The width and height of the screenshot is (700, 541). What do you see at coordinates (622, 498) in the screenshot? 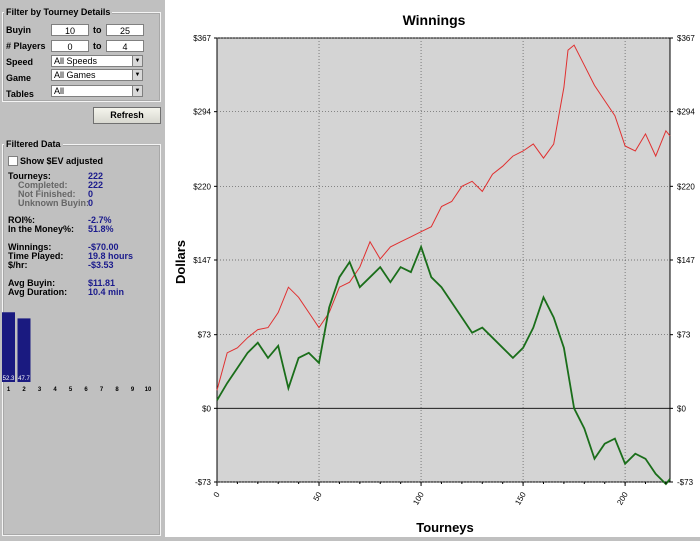
I see `x-tick-label: 200` at bounding box center [622, 498].